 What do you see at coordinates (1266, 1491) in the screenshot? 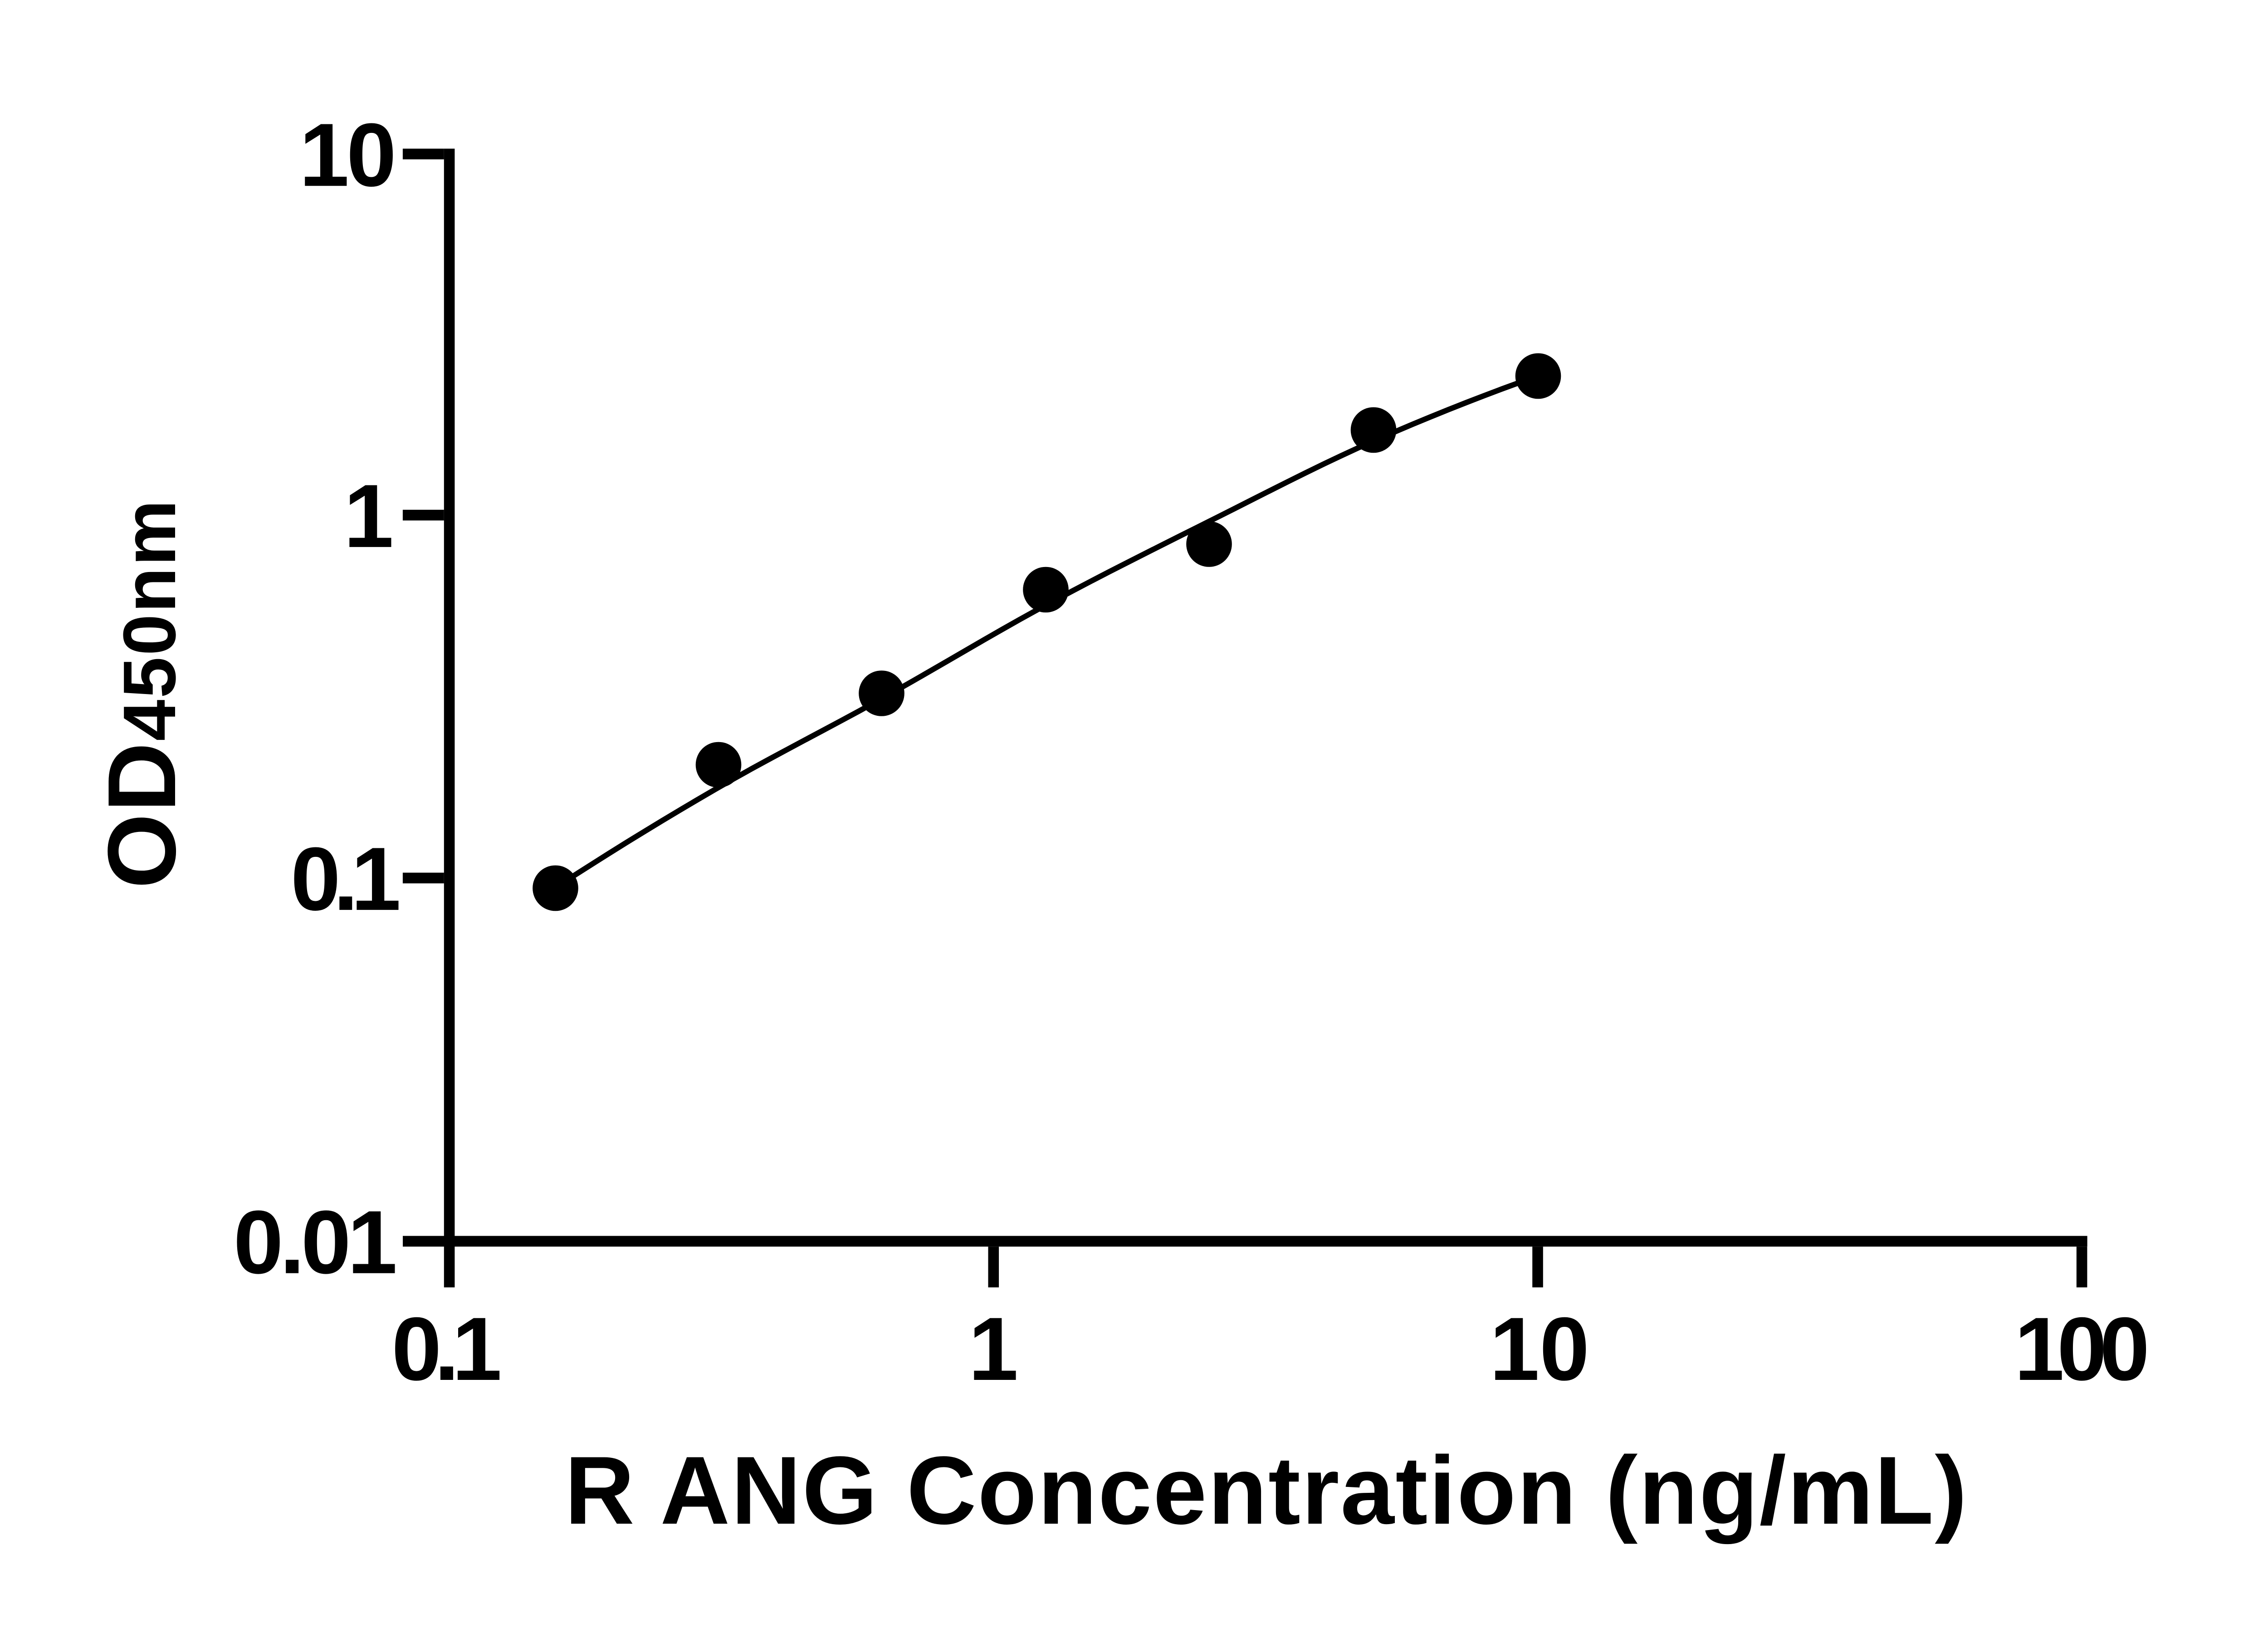
I see `svg-text: R ANG Concentration (ng/mL)` at bounding box center [1266, 1491].